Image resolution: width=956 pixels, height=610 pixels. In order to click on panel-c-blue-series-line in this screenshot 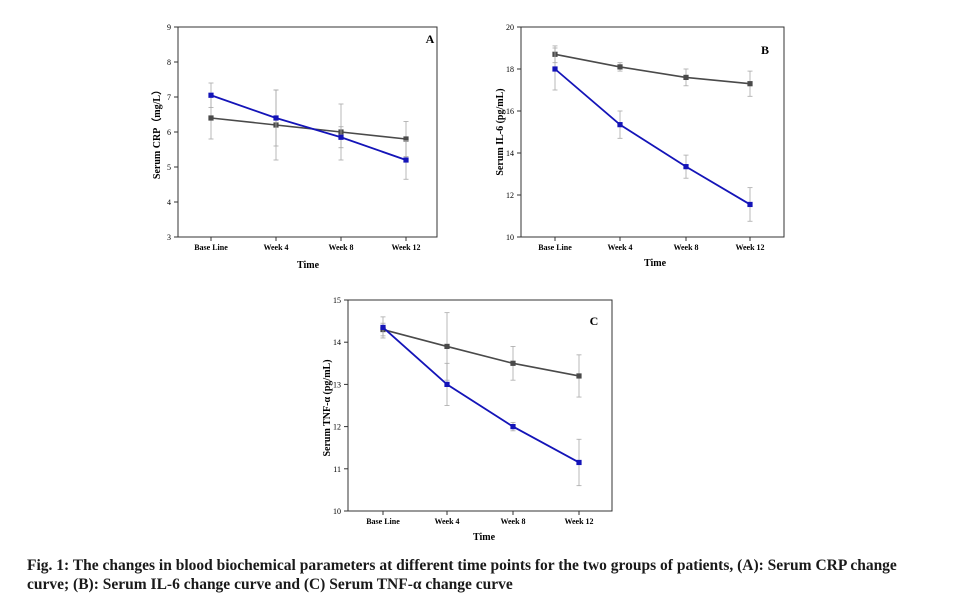, I will do `click(481, 395)`.